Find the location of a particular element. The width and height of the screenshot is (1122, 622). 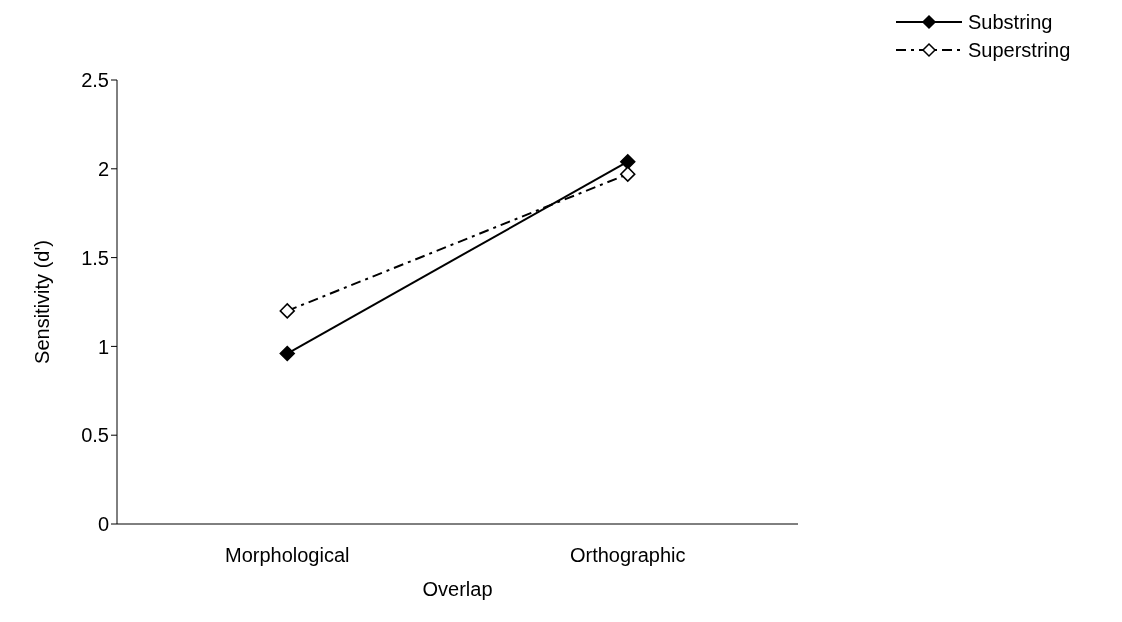

y-tick-label: 1 is located at coordinates (103, 346).